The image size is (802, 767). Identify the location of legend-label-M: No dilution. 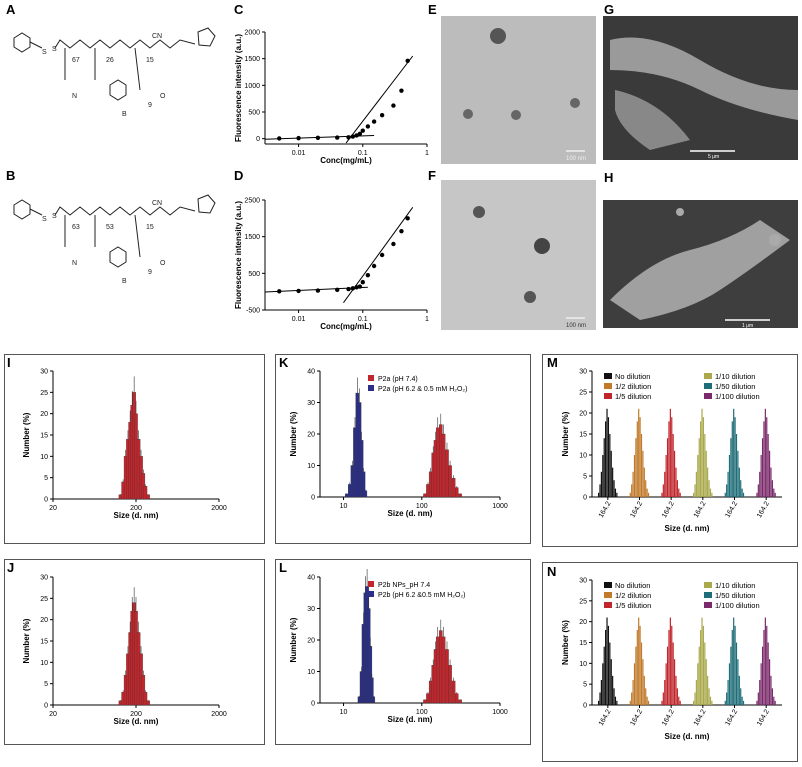
(632, 376).